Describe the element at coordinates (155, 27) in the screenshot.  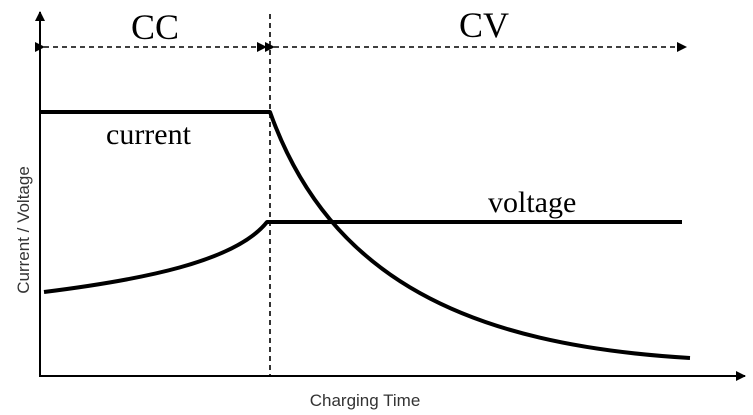
I see `cc-phase-label: CC` at that location.